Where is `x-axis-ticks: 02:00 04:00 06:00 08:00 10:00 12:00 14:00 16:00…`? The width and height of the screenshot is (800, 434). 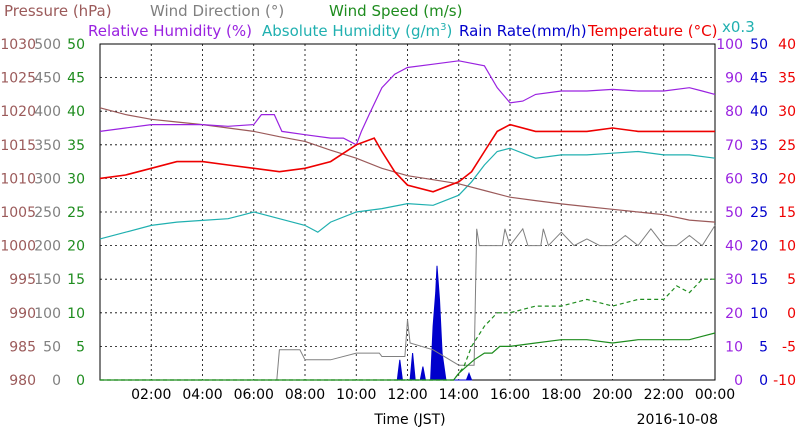 x-axis-ticks: 02:00 04:00 06:00 08:00 10:00 12:00 14:00 16:00… is located at coordinates (433, 395).